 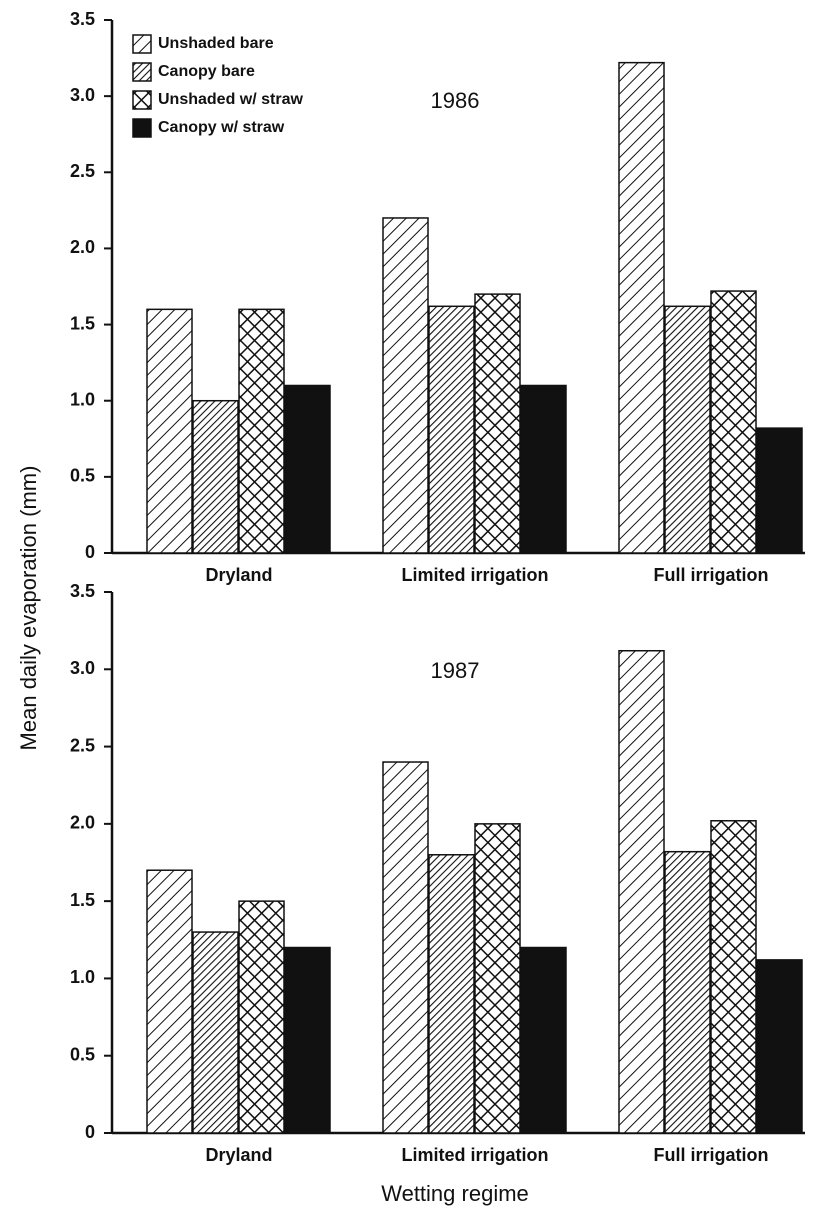 What do you see at coordinates (455, 670) in the screenshot?
I see `annotation: 1987` at bounding box center [455, 670].